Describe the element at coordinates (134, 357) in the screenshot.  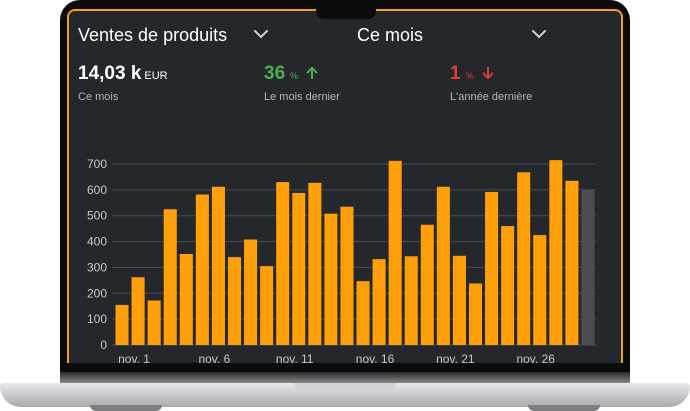
I see `x-tick-label: nov. 1` at that location.